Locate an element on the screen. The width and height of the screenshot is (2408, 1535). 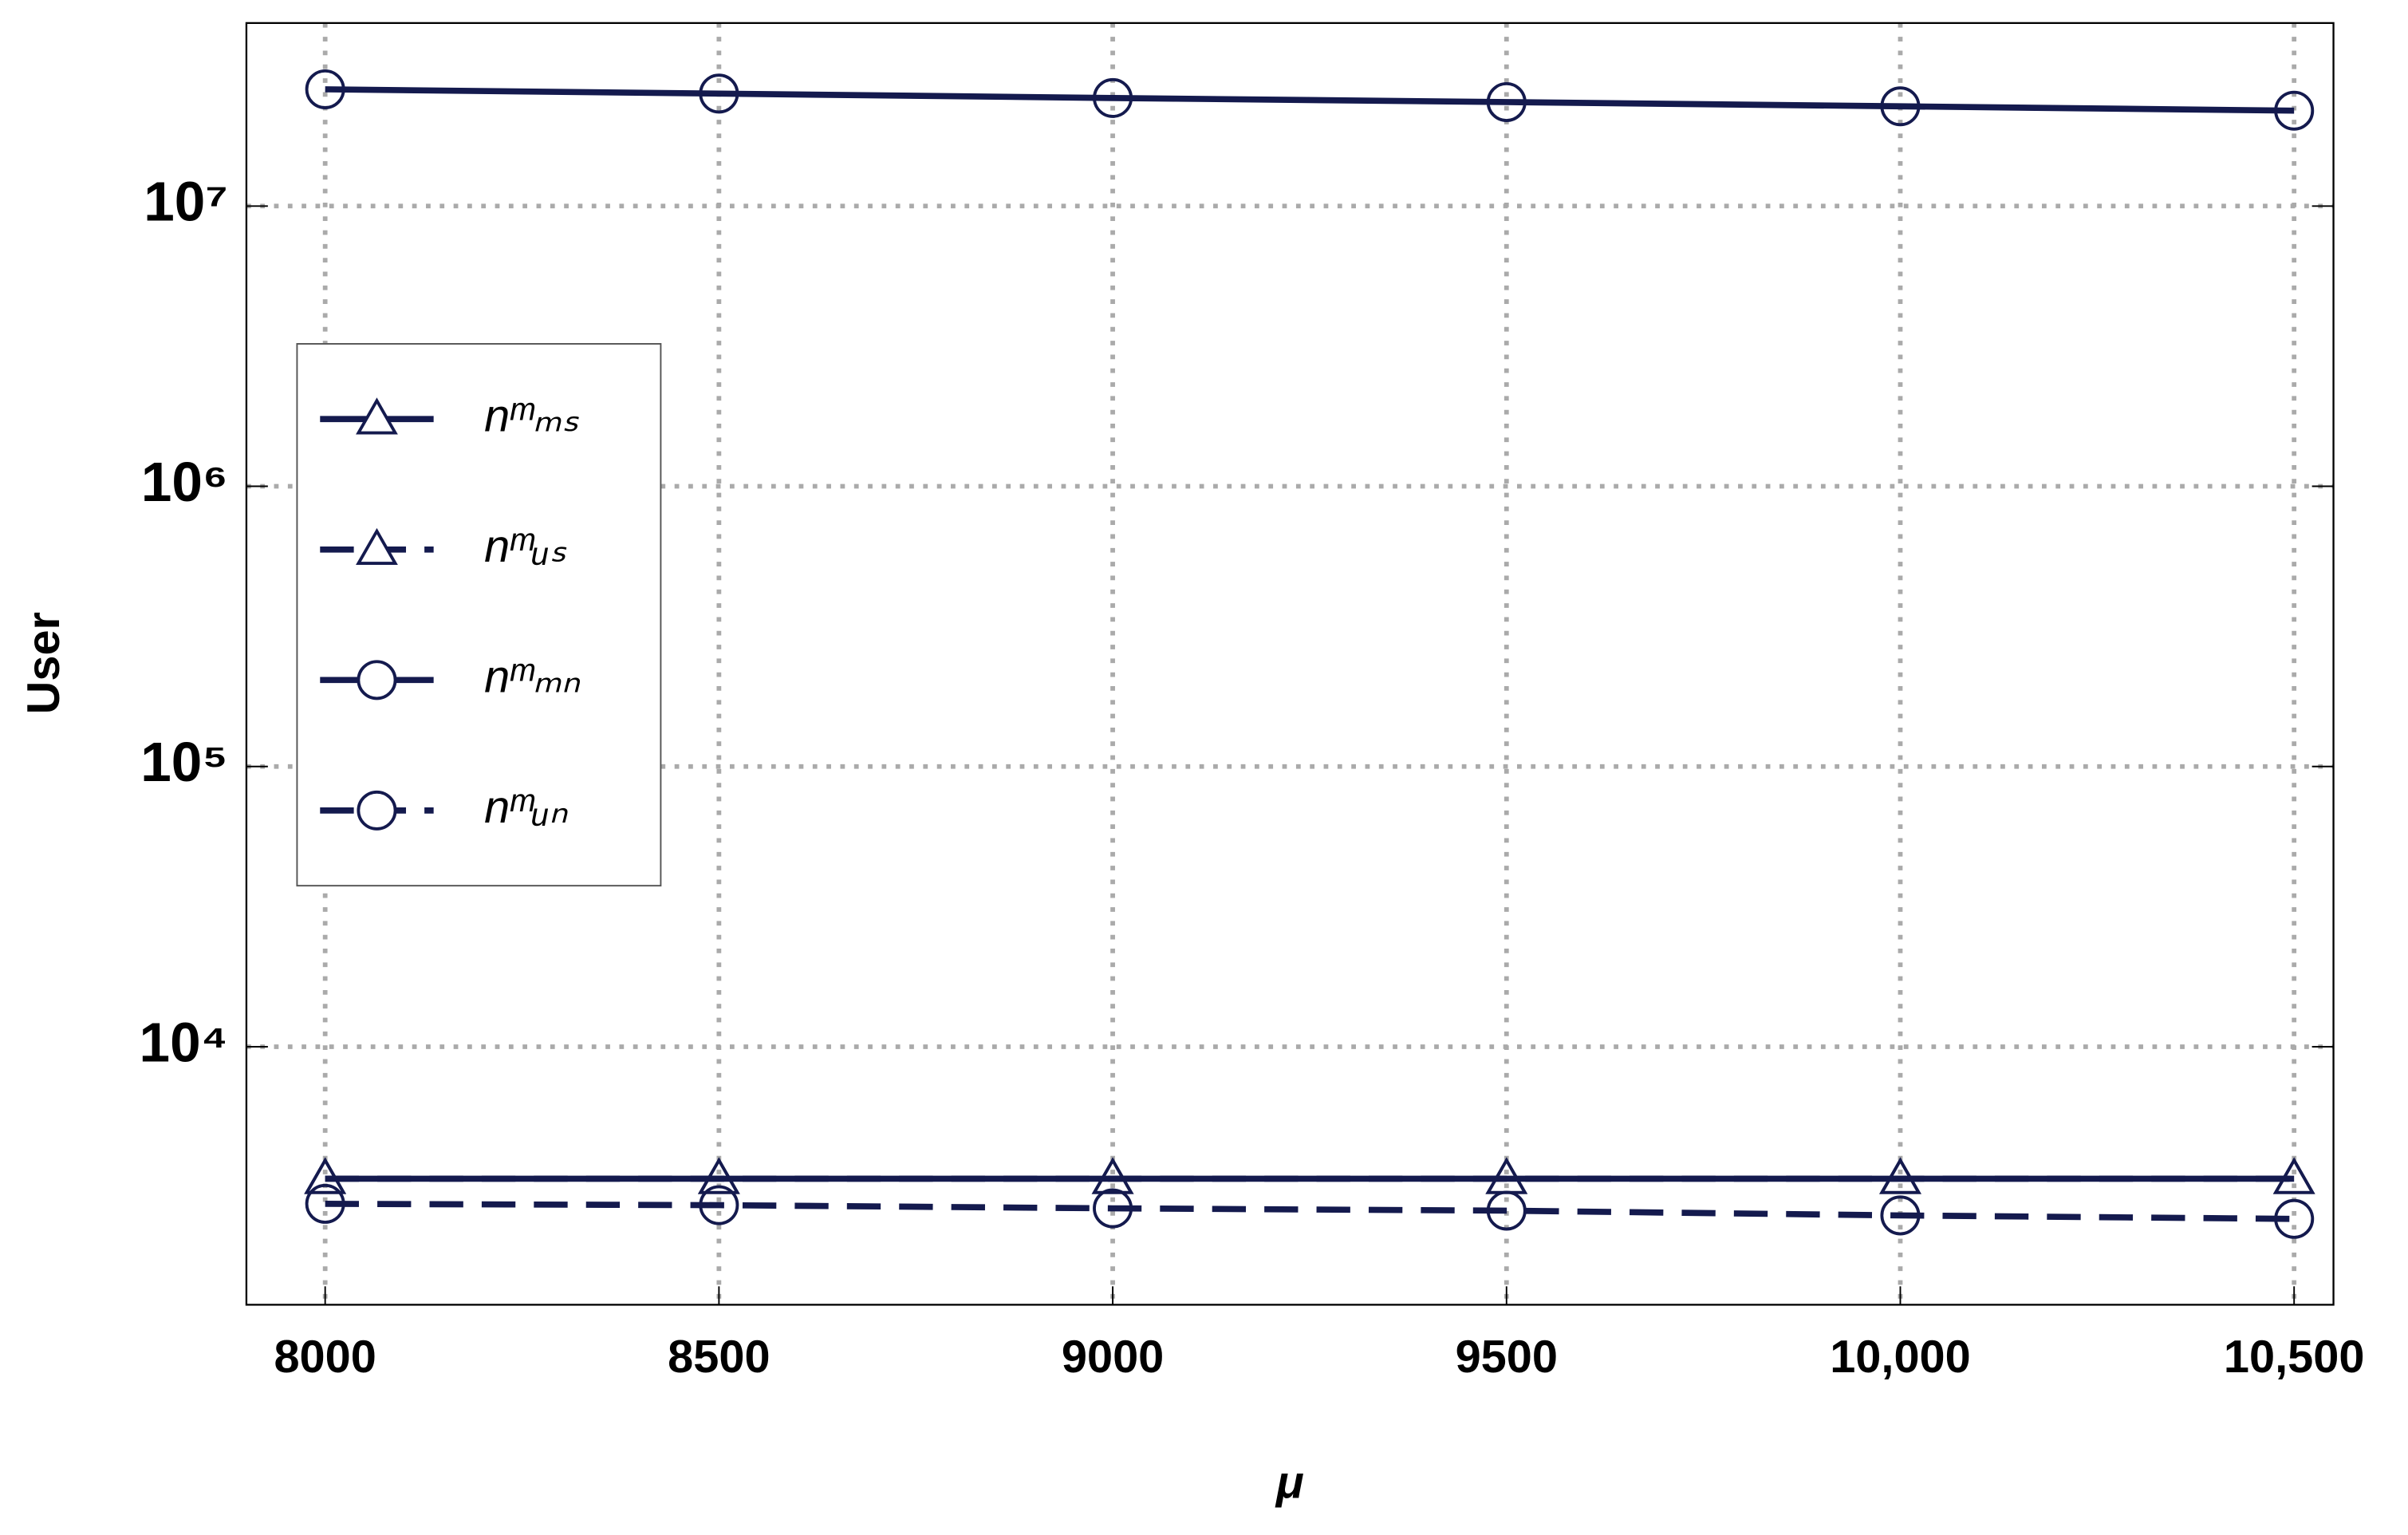
legend-box is located at coordinates (479, 615).